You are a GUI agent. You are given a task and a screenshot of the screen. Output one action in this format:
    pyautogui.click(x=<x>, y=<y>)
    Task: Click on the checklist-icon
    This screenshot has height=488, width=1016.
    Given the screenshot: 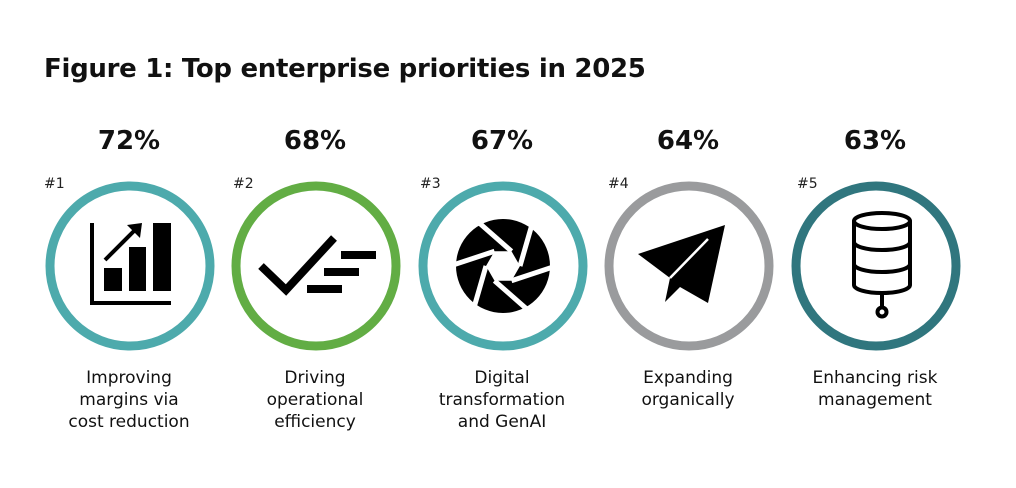 What is the action you would take?
    pyautogui.click(x=317, y=265)
    